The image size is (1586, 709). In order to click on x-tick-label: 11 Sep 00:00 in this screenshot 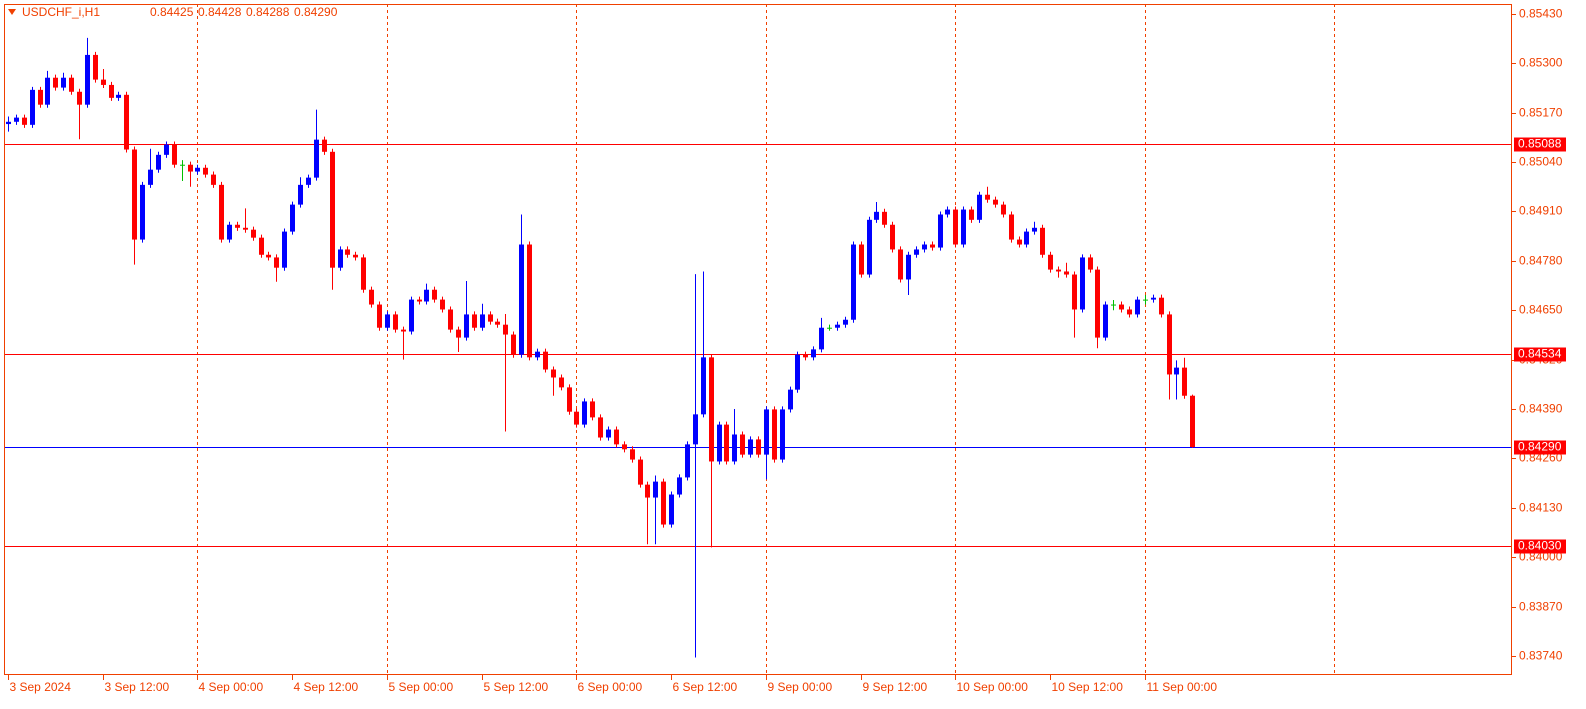, I will do `click(1182, 687)`.